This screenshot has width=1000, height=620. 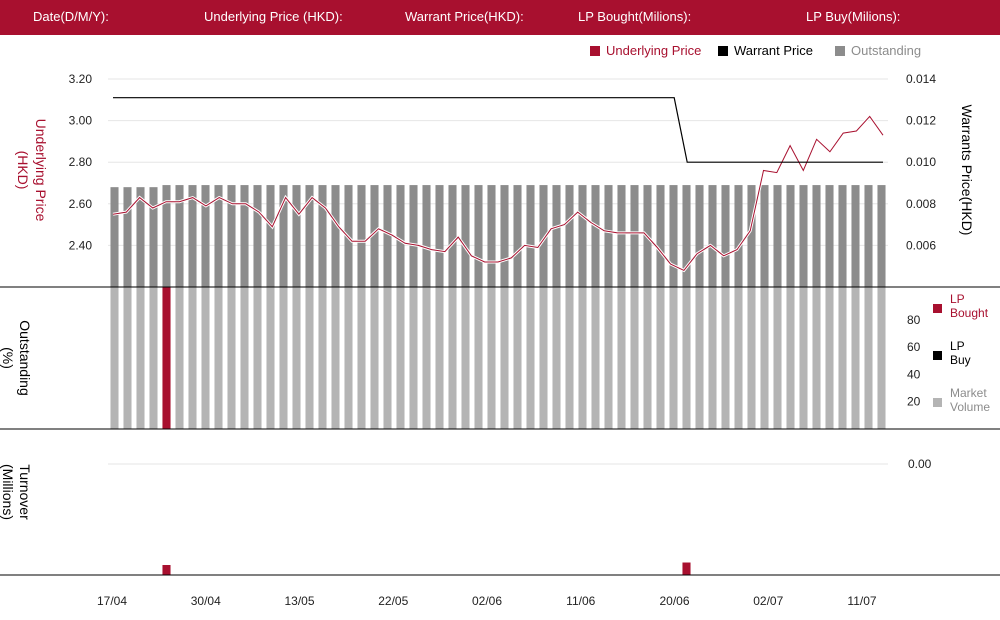 What do you see at coordinates (81, 121) in the screenshot?
I see `y-left-tick-label: 3.00` at bounding box center [81, 121].